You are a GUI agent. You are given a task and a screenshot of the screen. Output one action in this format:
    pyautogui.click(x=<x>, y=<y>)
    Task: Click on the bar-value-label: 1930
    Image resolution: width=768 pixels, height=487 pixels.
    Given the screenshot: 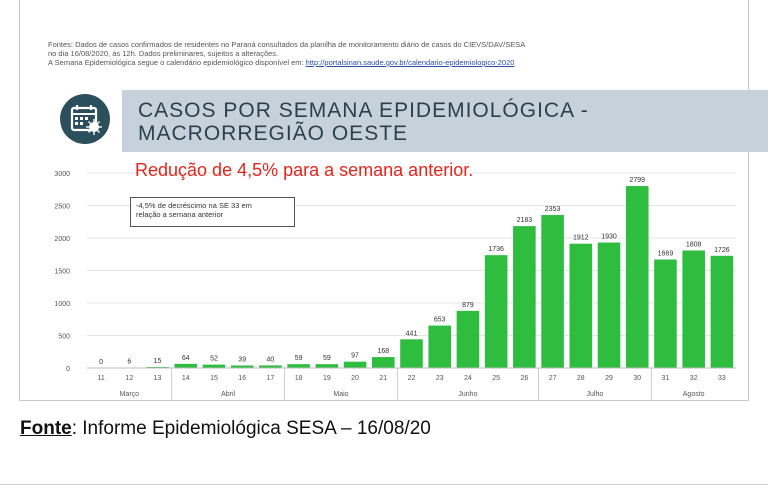 What is the action you would take?
    pyautogui.click(x=609, y=237)
    